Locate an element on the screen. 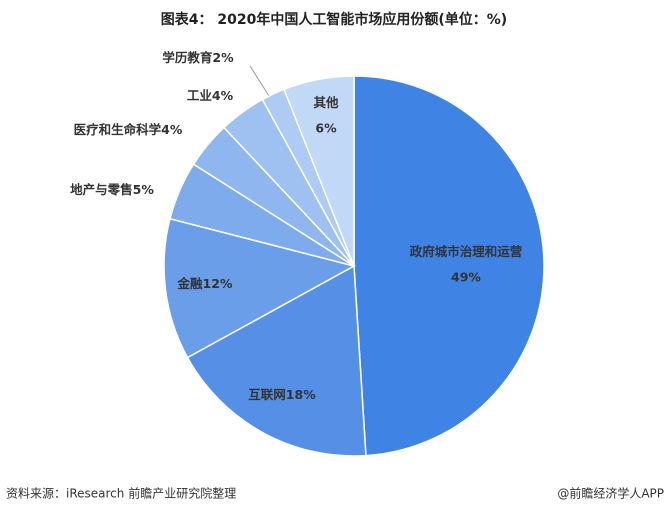  slice-label: 工业4% is located at coordinates (210, 95).